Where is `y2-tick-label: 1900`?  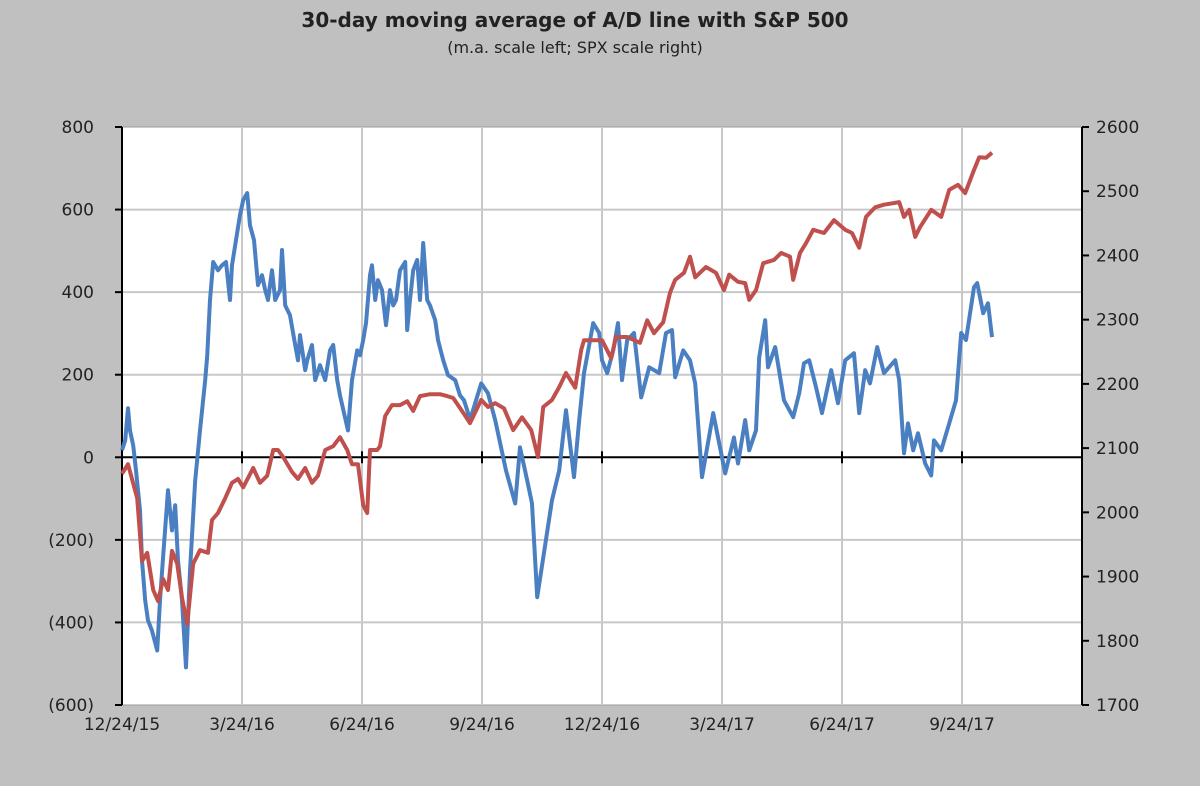
y2-tick-label: 1900 is located at coordinates (1117, 578).